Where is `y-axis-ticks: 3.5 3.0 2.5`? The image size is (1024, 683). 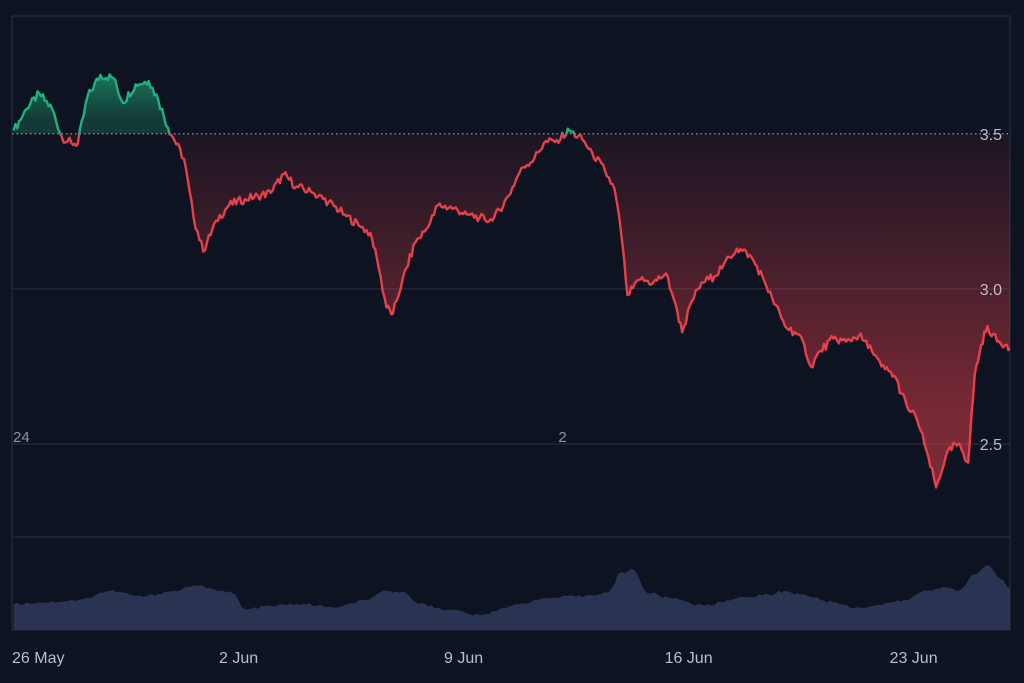
y-axis-ticks: 3.5 3.0 2.5 is located at coordinates (991, 290).